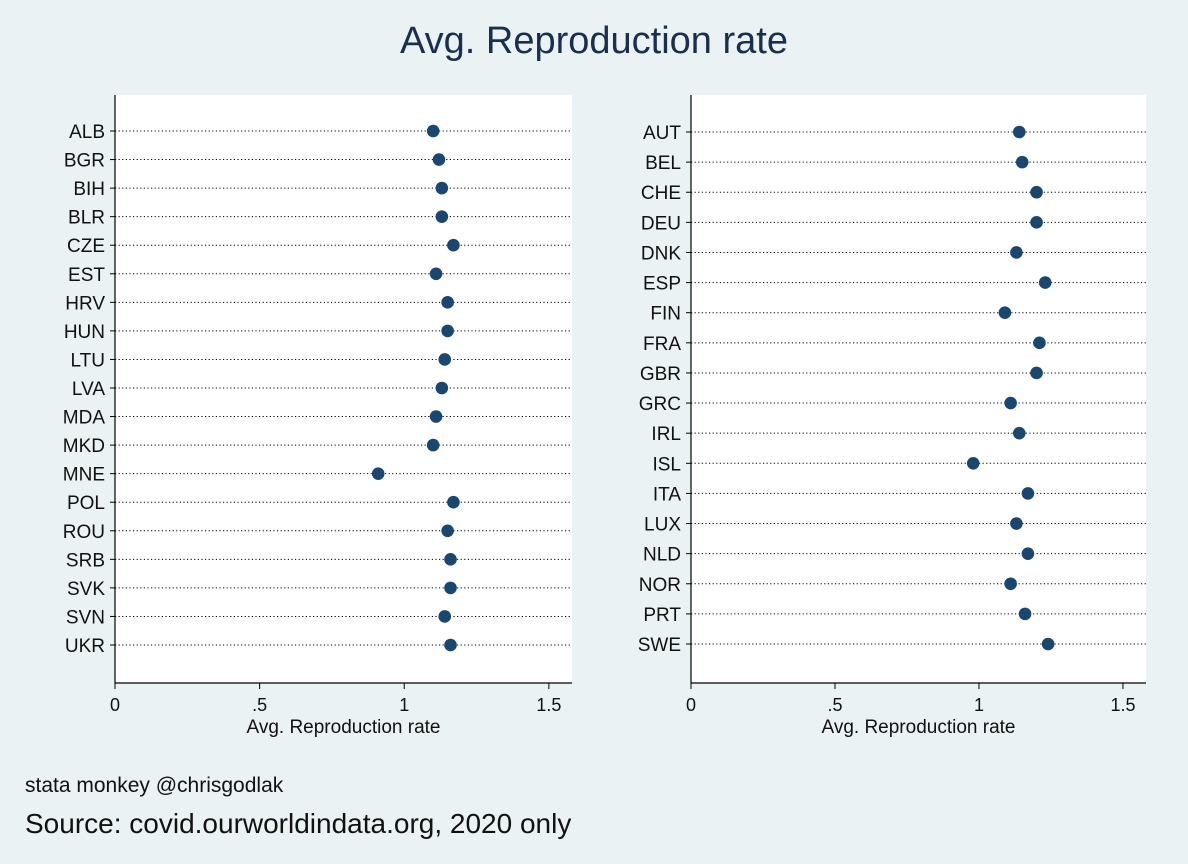  I want to click on category-label: POL, so click(86, 503).